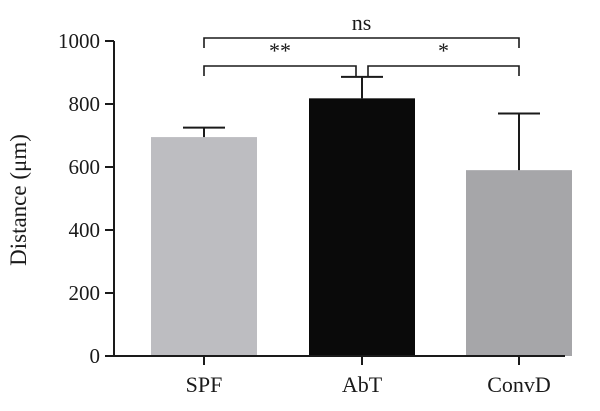 The height and width of the screenshot is (411, 600). What do you see at coordinates (85, 293) in the screenshot?
I see `y-tick-label: 200` at bounding box center [85, 293].